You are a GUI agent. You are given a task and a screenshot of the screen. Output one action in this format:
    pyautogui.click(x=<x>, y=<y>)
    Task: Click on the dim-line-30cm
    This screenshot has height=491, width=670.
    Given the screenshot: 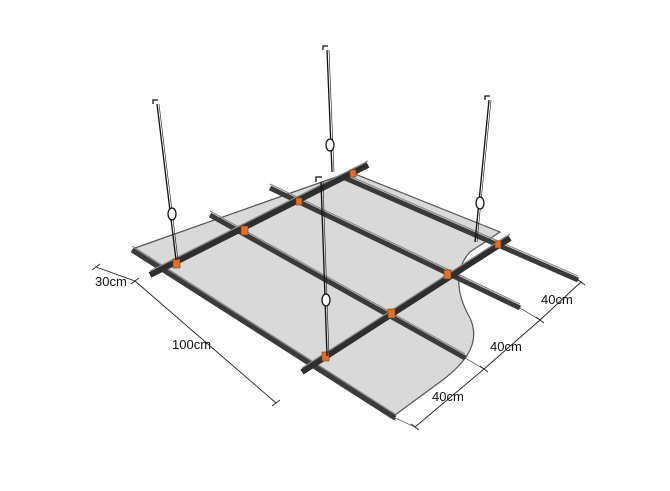 What is the action you would take?
    pyautogui.click(x=115, y=274)
    